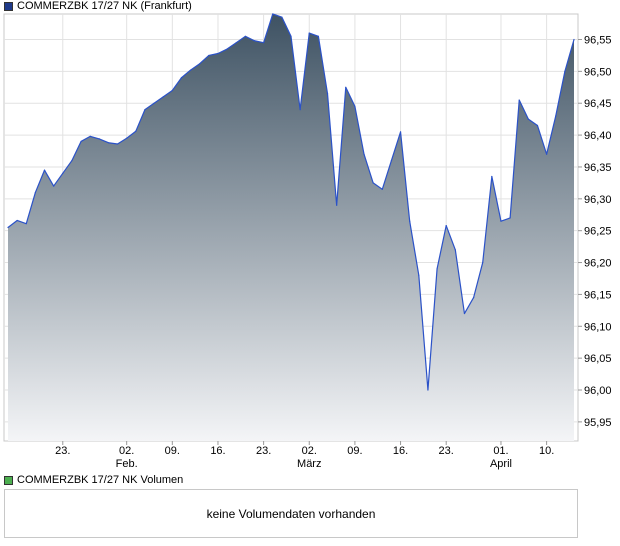 Image resolution: width=620 pixels, height=546 pixels. I want to click on x-month-label: Feb., so click(127, 464).